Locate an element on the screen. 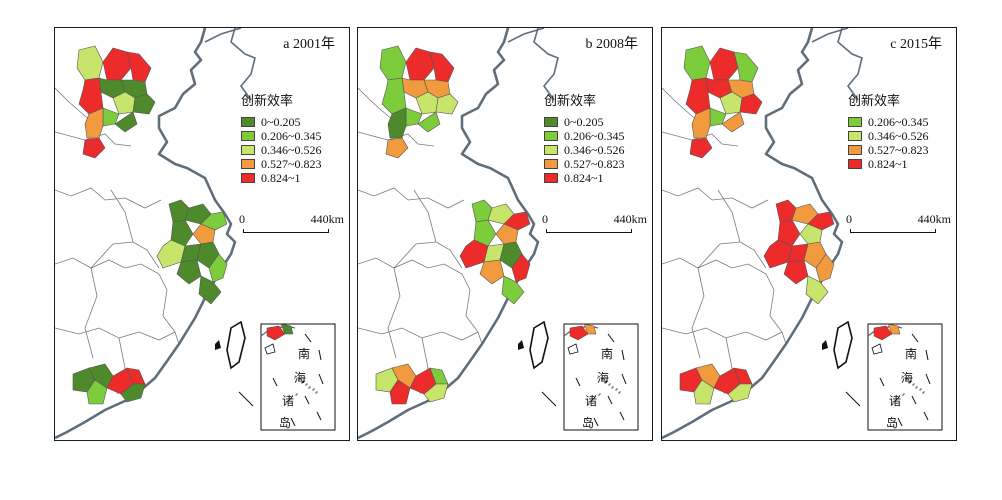 Image resolution: width=1002 pixels, height=500 pixels. scale-line is located at coordinates (589, 231).